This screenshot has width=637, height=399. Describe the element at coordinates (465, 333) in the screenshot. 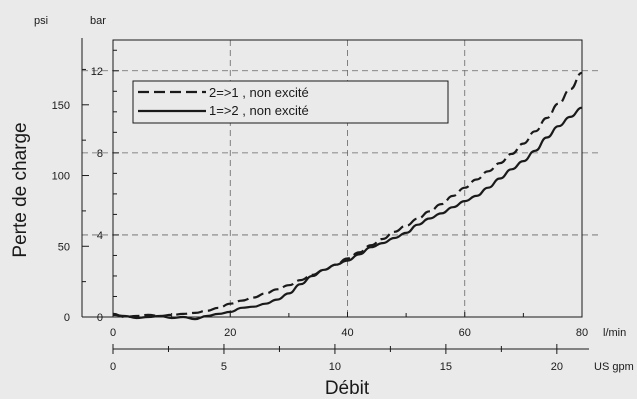

I see `x-tick-label-lpm-60: 60` at that location.